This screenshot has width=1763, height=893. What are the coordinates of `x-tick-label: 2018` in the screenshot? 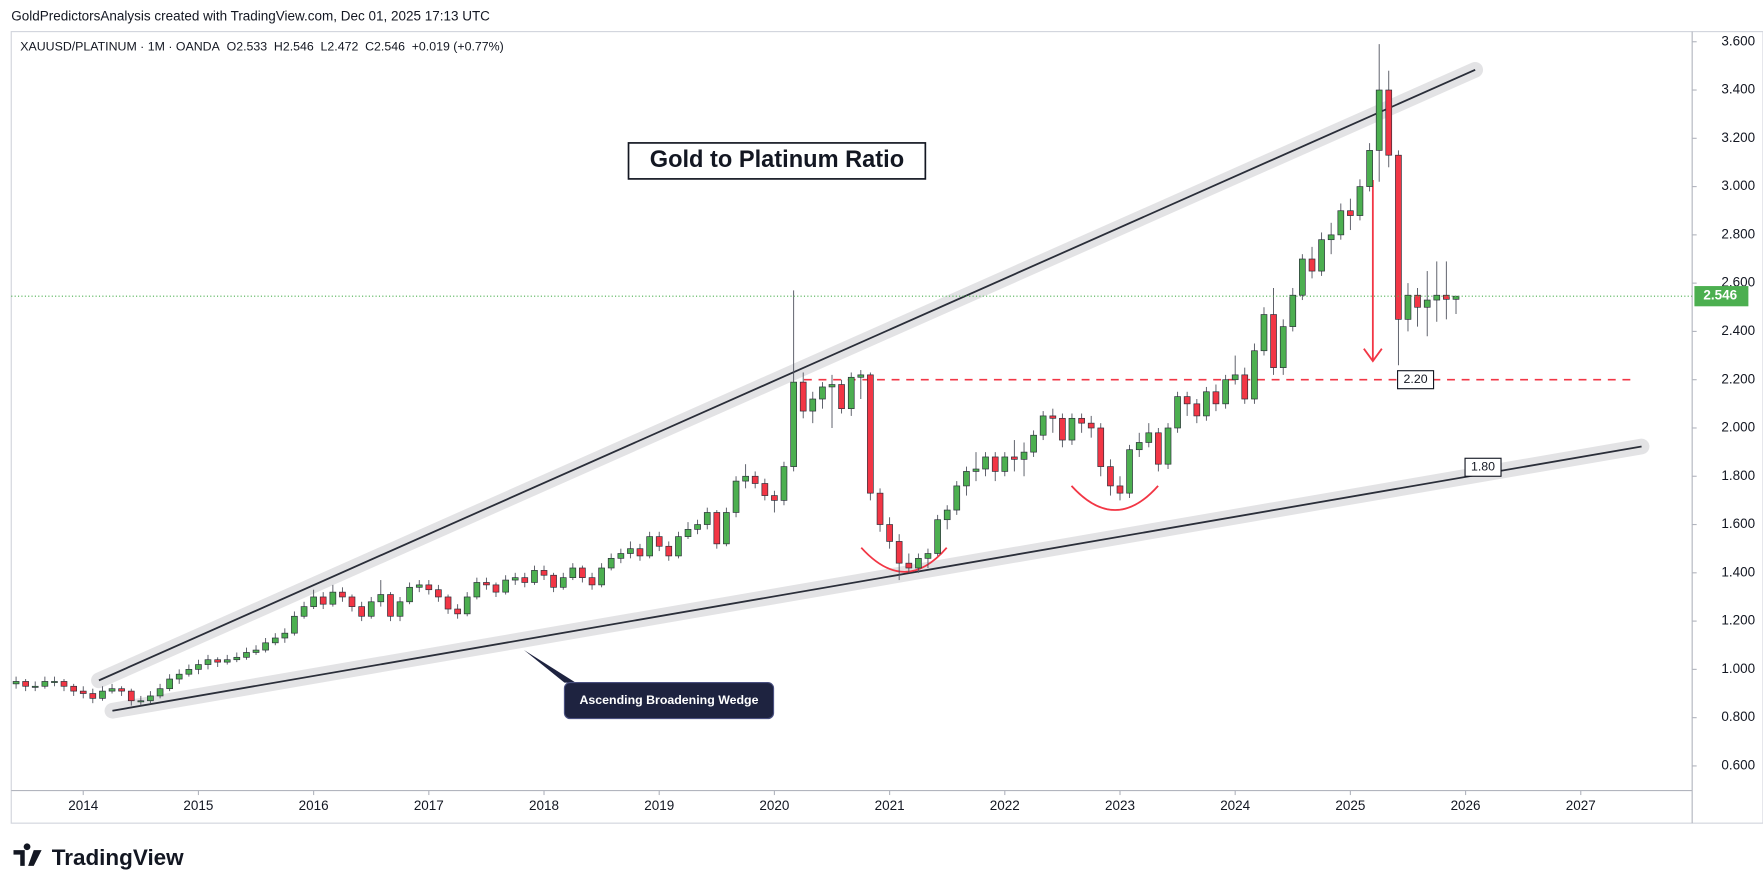 It's located at (544, 805).